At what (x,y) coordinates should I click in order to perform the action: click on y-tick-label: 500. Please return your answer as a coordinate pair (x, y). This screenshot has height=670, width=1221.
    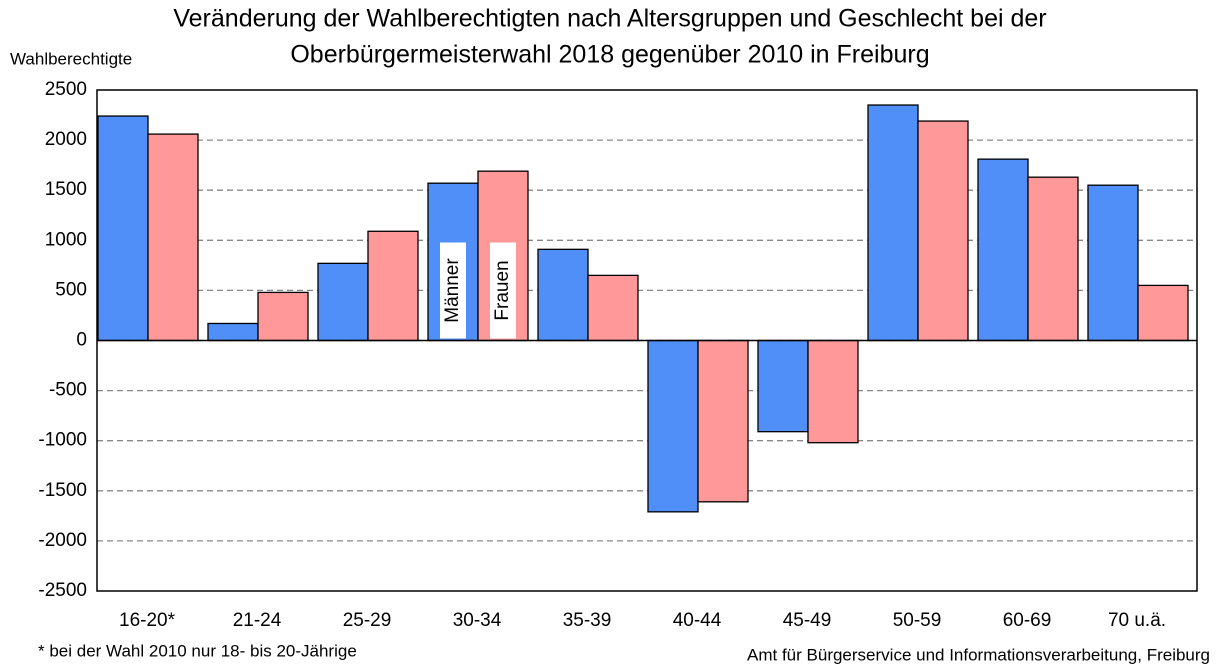
    Looking at the image, I should click on (71, 289).